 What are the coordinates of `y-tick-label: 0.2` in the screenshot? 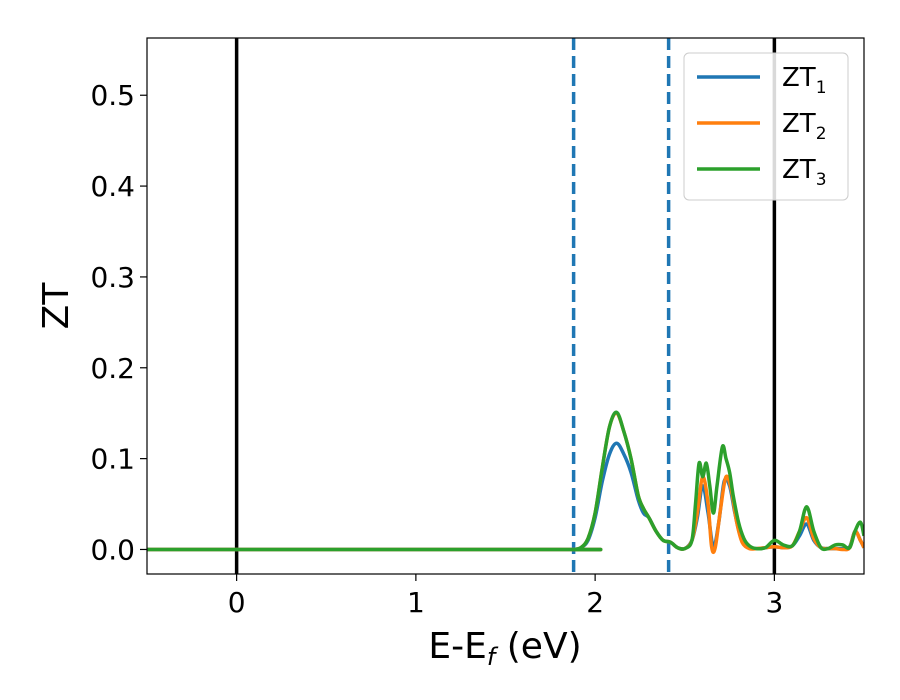 It's located at (112, 368).